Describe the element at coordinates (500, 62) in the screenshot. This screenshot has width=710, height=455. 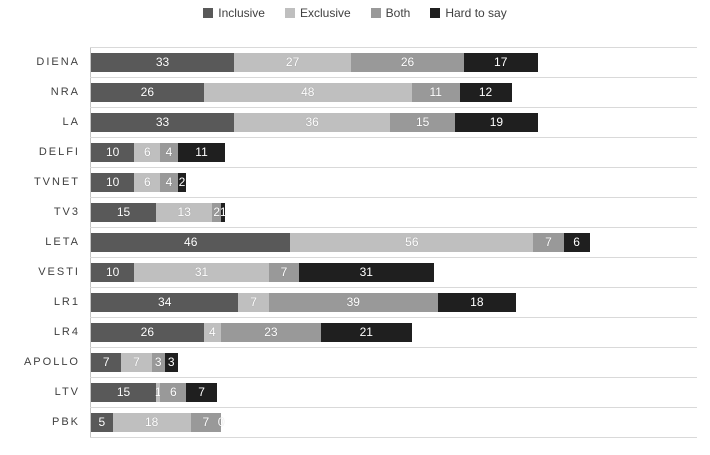
I see `bar-segment-hard-to-say: 17` at that location.